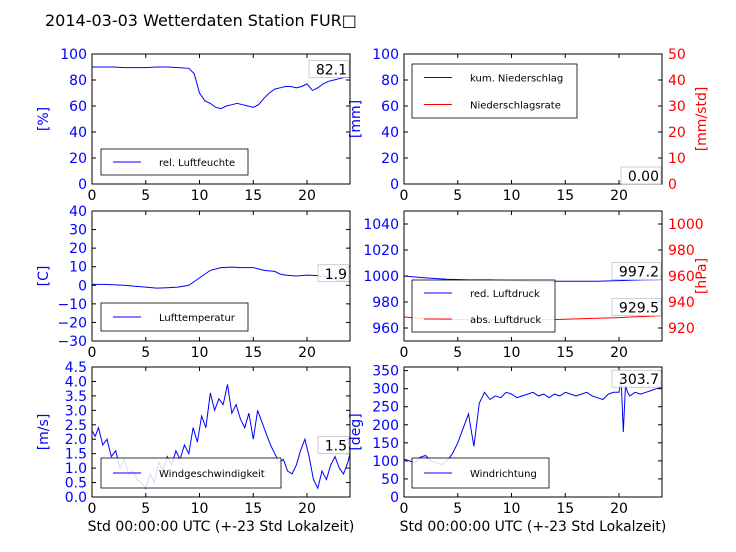 The width and height of the screenshot is (736, 552). Describe the element at coordinates (677, 159) in the screenshot. I see `y2-tick-label: 10` at that location.